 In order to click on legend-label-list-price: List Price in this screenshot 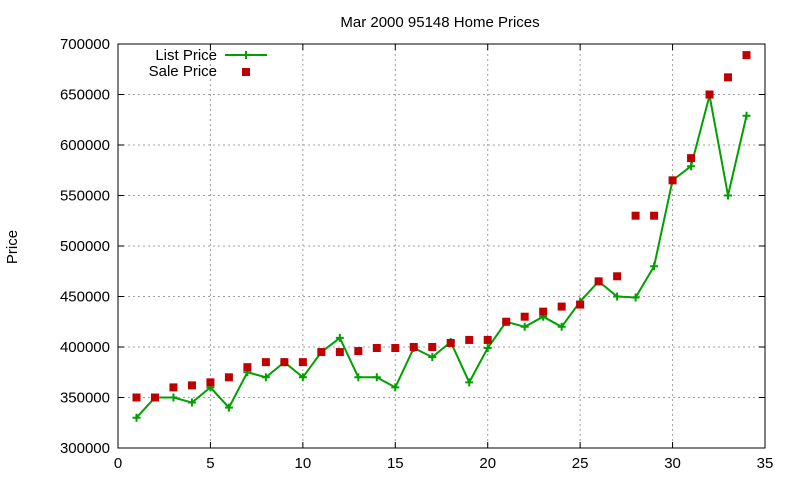, I will do `click(186, 55)`.